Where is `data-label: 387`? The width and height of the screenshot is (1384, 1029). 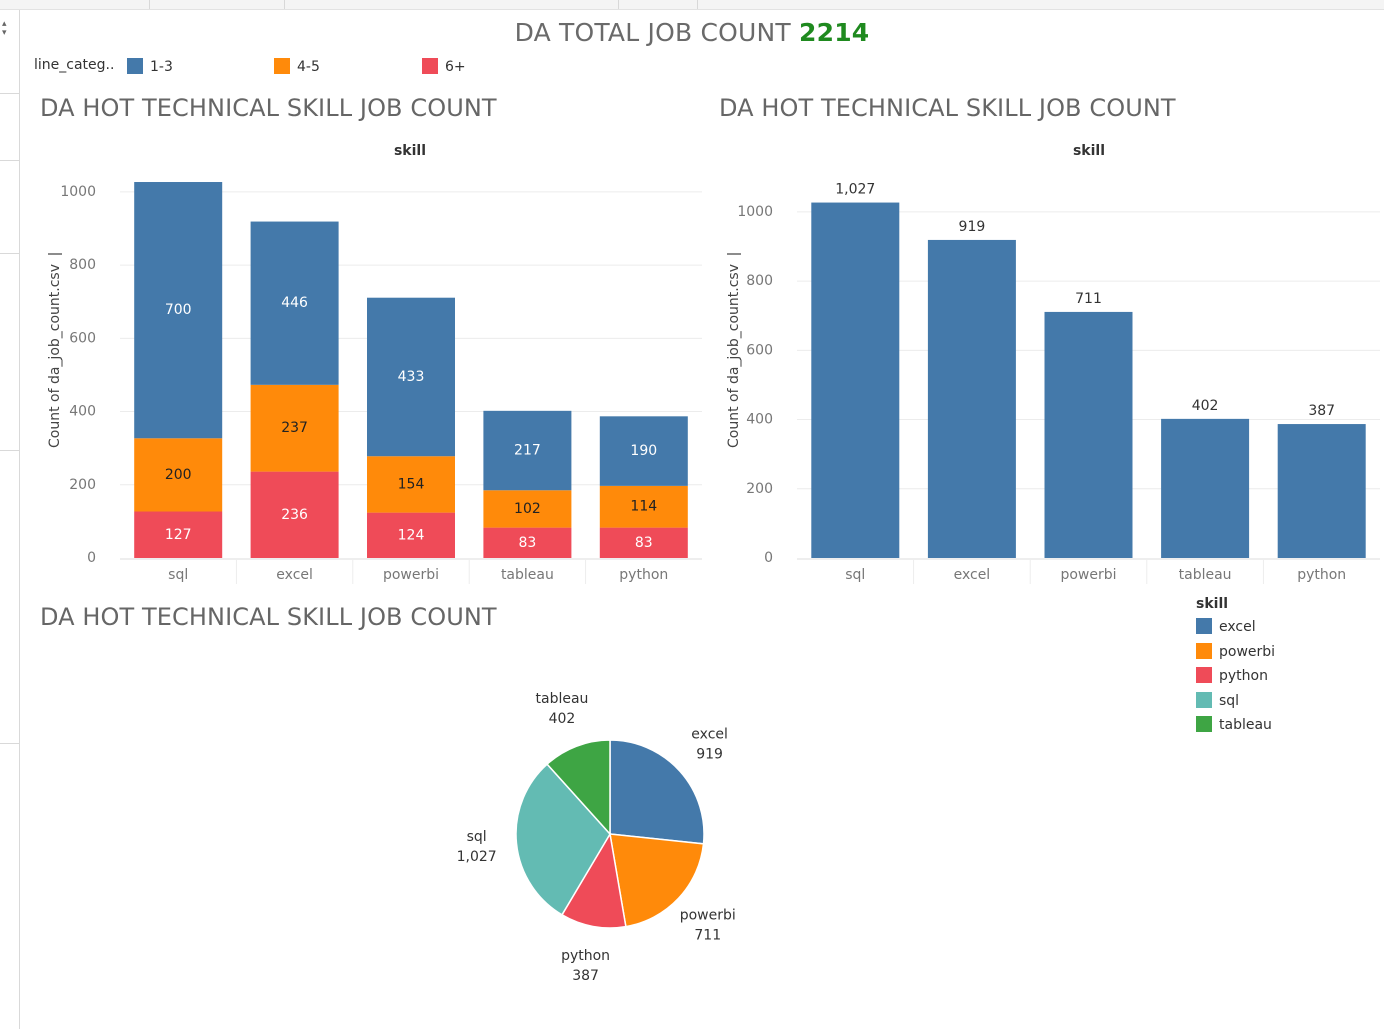
data-label: 387 is located at coordinates (1321, 411).